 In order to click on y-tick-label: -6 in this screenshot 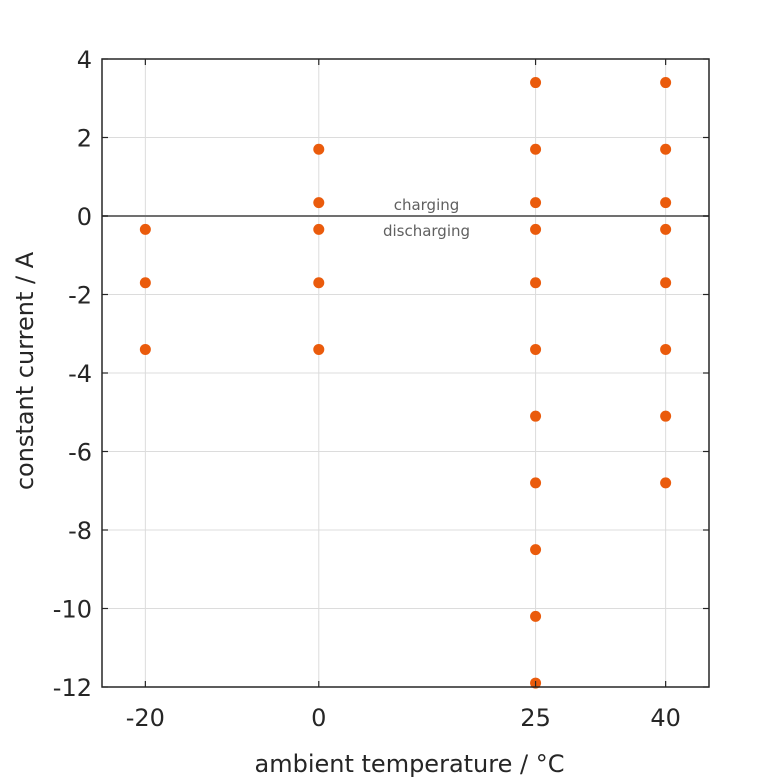, I will do `click(80, 453)`.